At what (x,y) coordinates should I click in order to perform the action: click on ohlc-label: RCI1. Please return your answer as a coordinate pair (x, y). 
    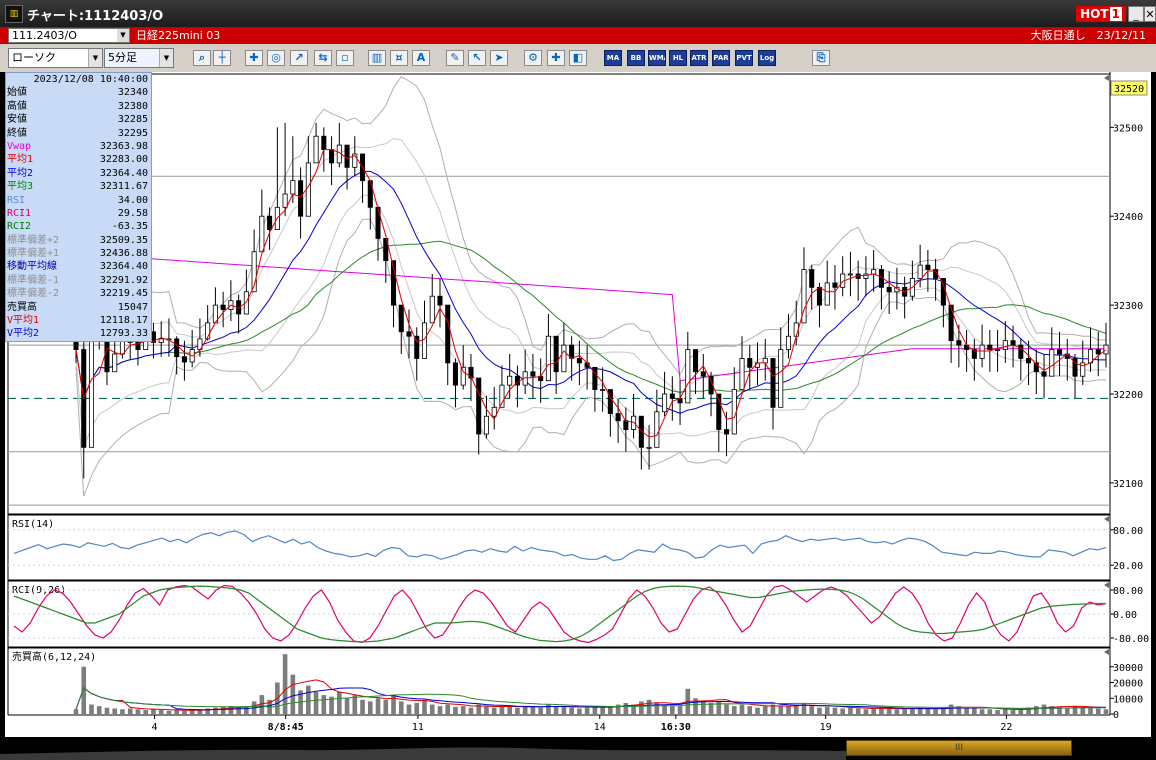
    Looking at the image, I should click on (19, 213).